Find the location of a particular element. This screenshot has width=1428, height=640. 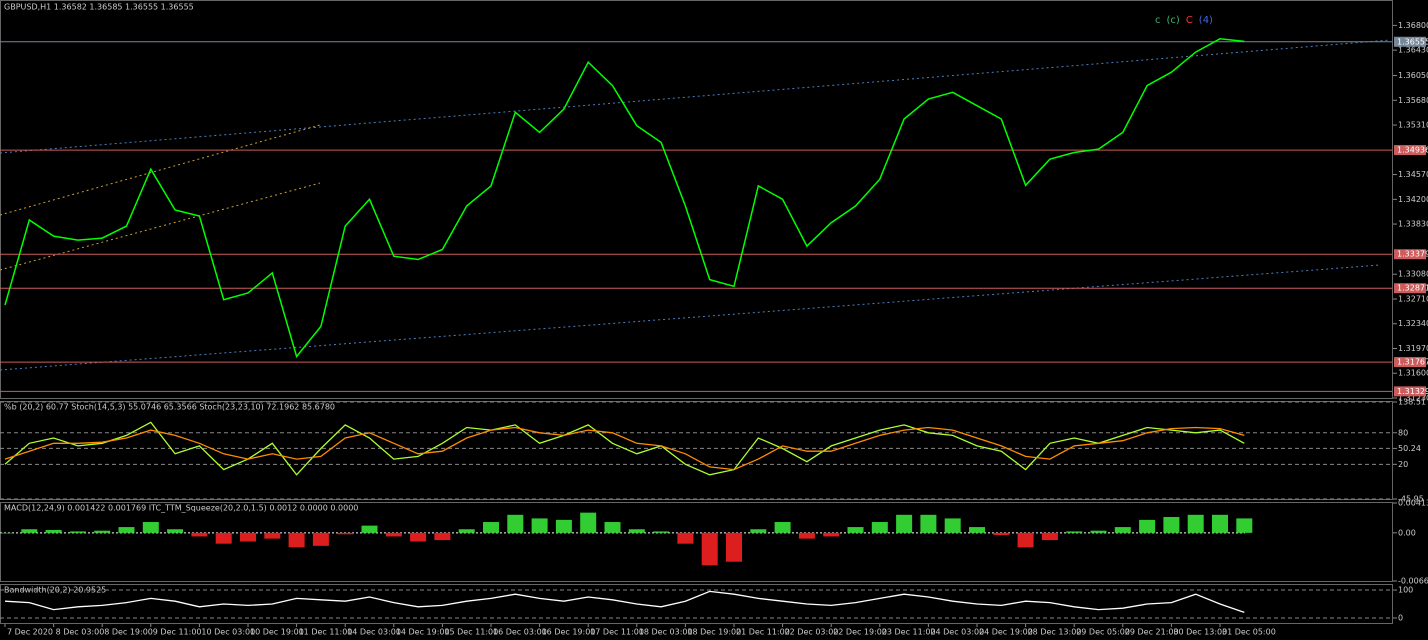

wave-label: C is located at coordinates (1189, 20).